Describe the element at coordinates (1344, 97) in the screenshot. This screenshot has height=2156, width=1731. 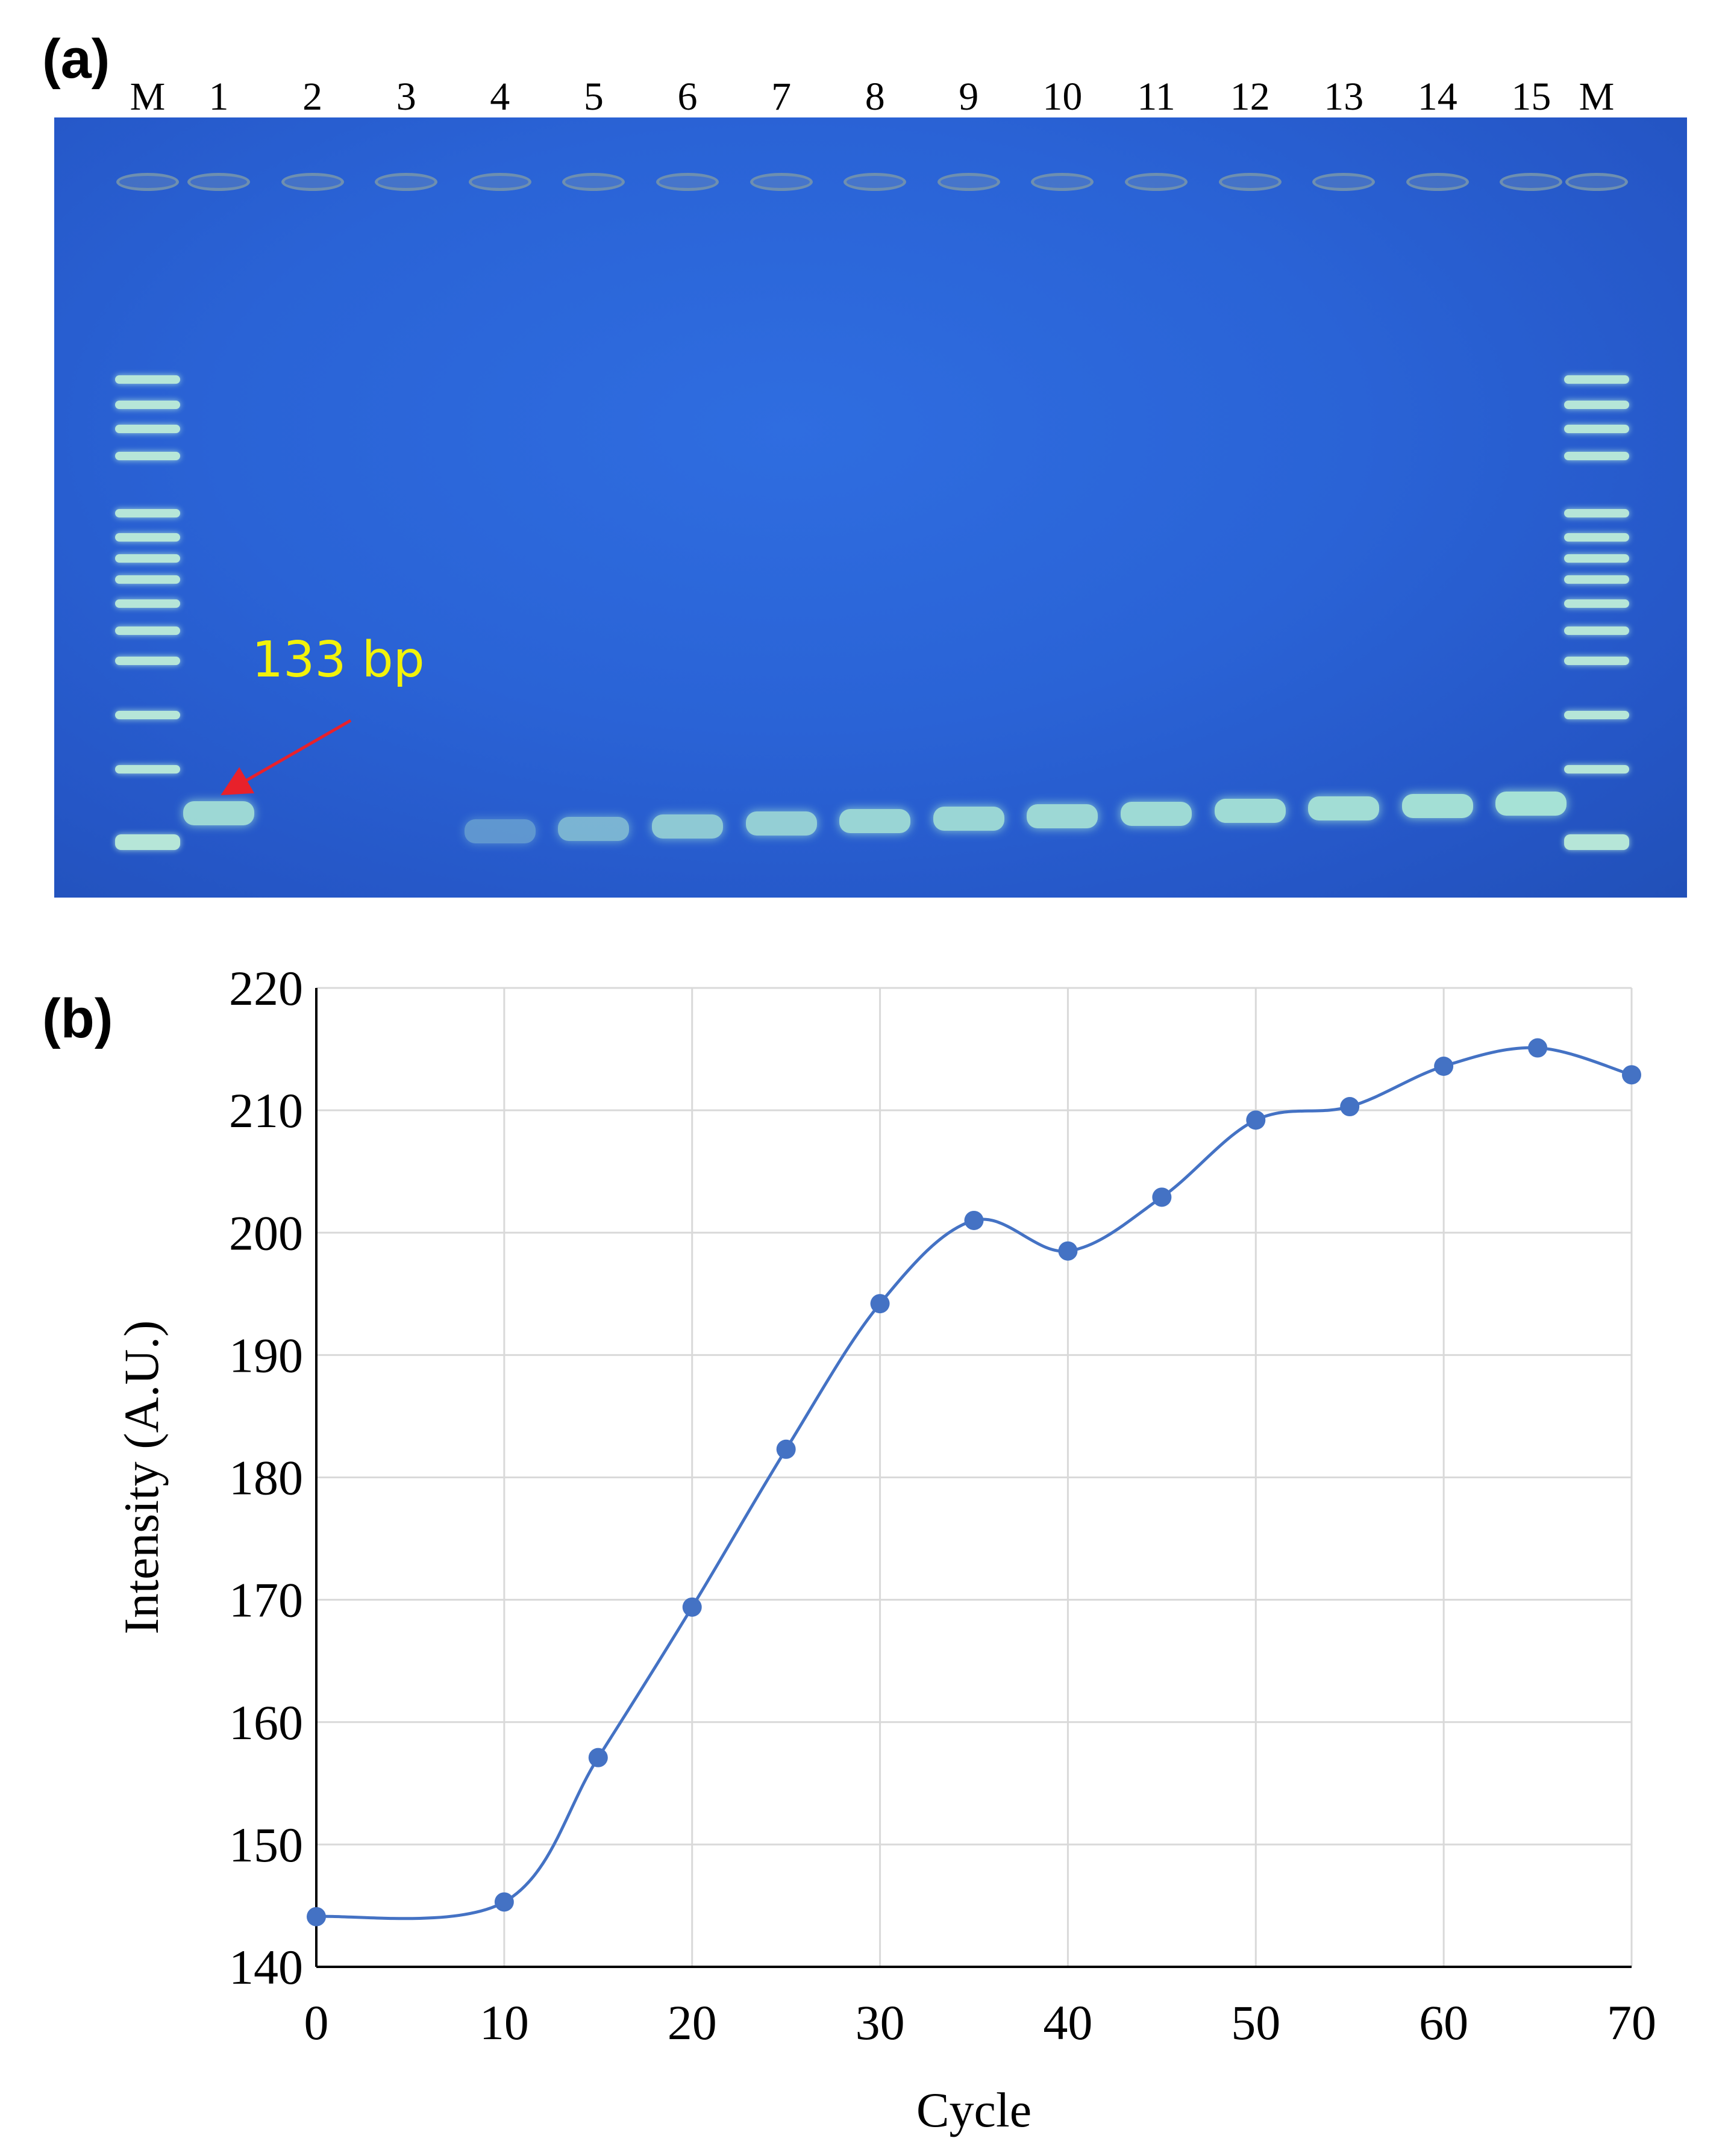
I see `lane-label: 13` at that location.